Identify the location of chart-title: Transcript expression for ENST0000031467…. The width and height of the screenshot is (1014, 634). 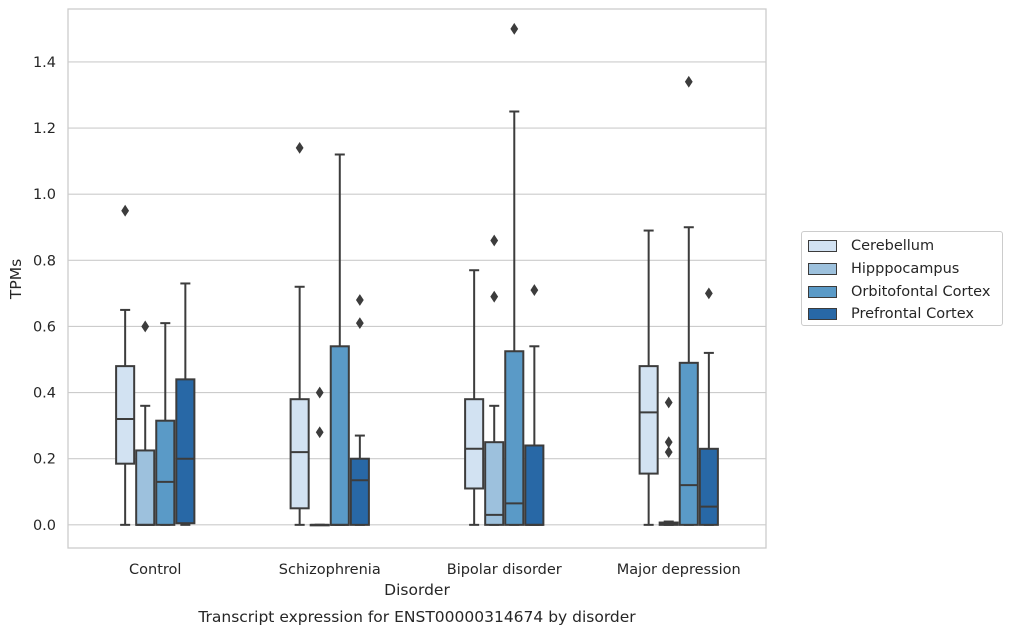
(416, 617).